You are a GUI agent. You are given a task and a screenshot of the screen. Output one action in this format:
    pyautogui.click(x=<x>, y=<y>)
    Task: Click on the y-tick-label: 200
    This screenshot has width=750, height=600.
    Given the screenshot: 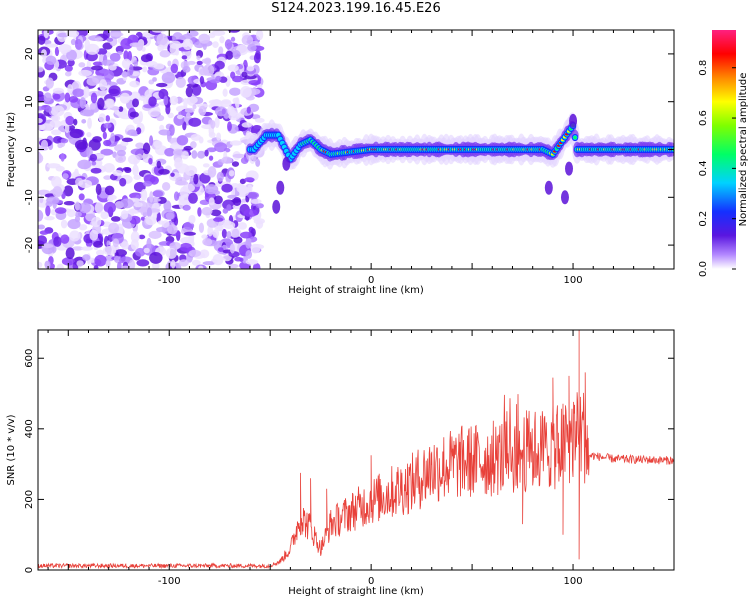 What is the action you would take?
    pyautogui.click(x=29, y=499)
    